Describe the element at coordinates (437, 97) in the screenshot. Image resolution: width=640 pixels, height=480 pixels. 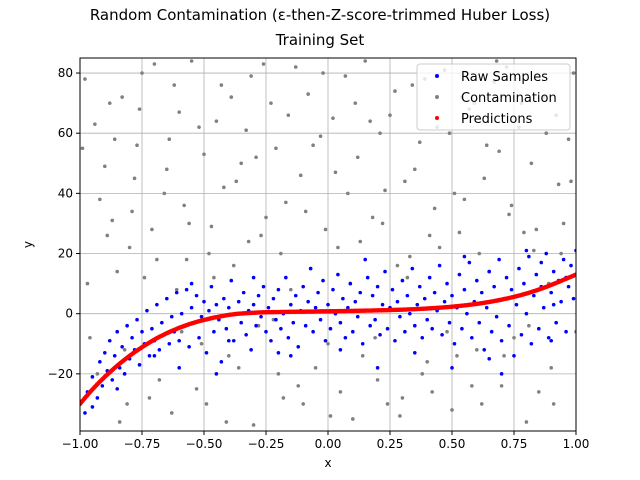
I see `legend-marker-contamination` at that location.